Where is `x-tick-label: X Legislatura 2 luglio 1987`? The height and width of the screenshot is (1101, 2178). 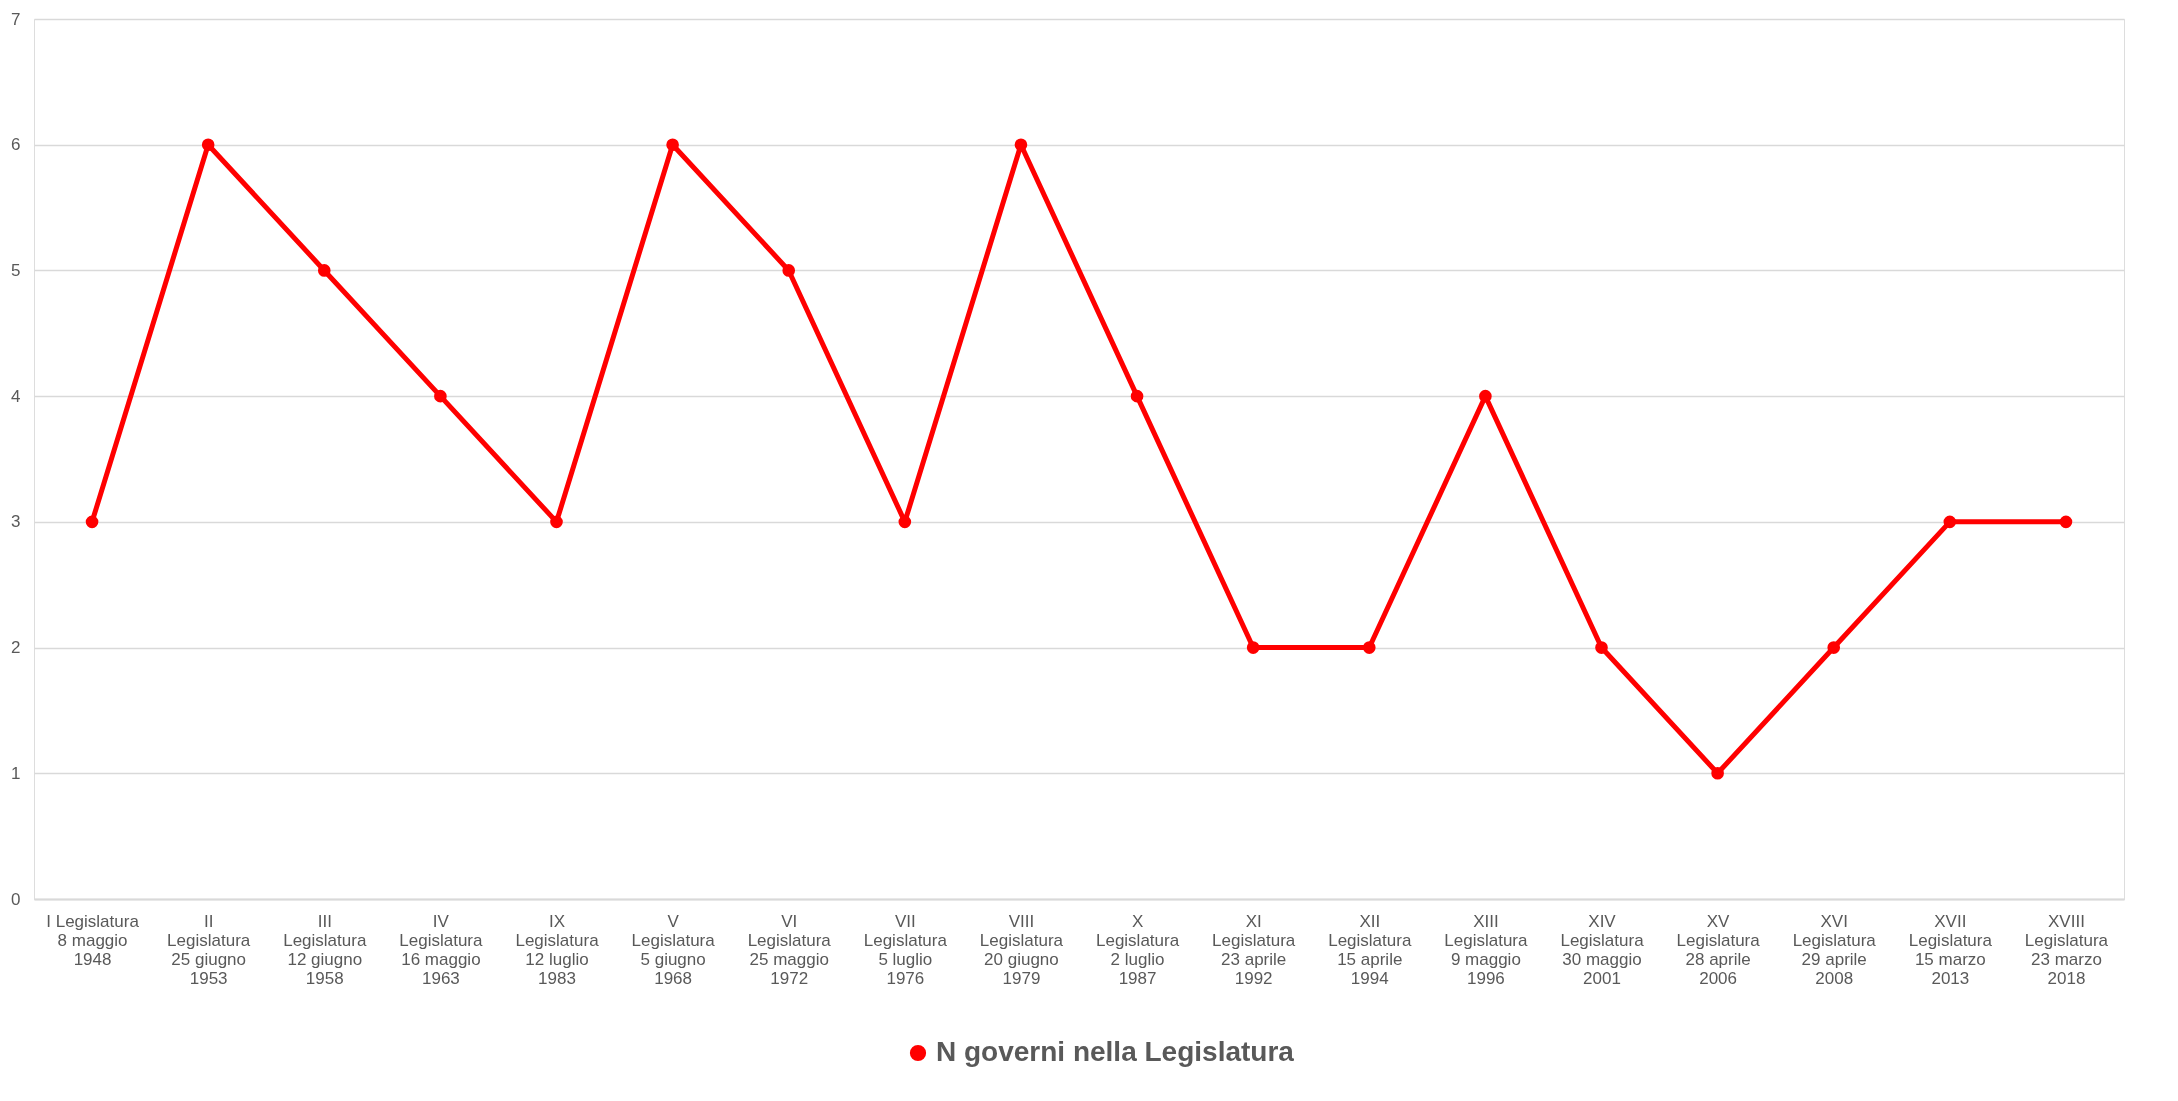
x-tick-label: X Legislatura 2 luglio 1987 is located at coordinates (1137, 949).